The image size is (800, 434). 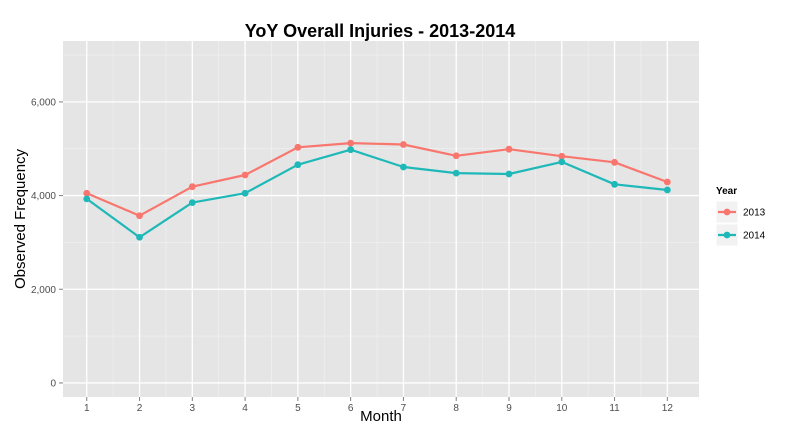 What do you see at coordinates (298, 408) in the screenshot?
I see `x-tick-label: 5` at bounding box center [298, 408].